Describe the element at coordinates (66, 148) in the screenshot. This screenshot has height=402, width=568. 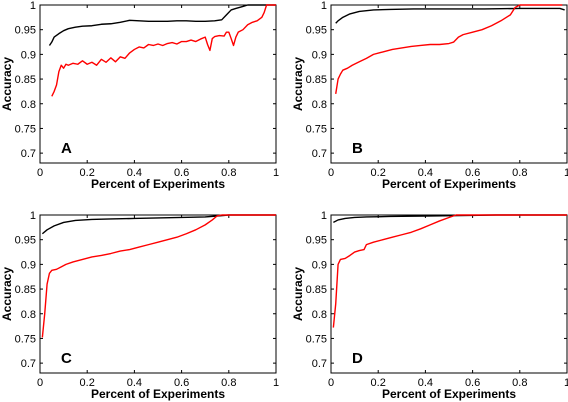
I see `panel-label: A` at that location.